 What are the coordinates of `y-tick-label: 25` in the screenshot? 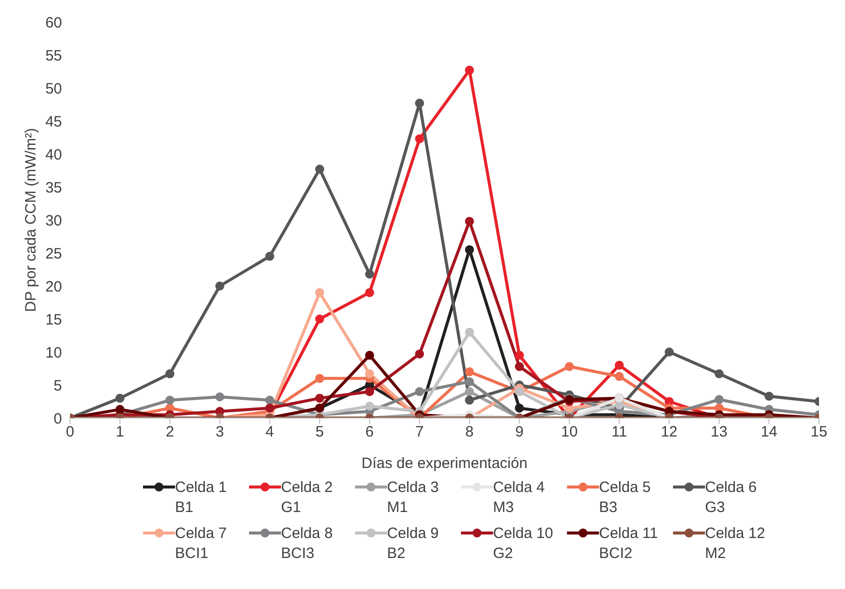 It's located at (53, 253).